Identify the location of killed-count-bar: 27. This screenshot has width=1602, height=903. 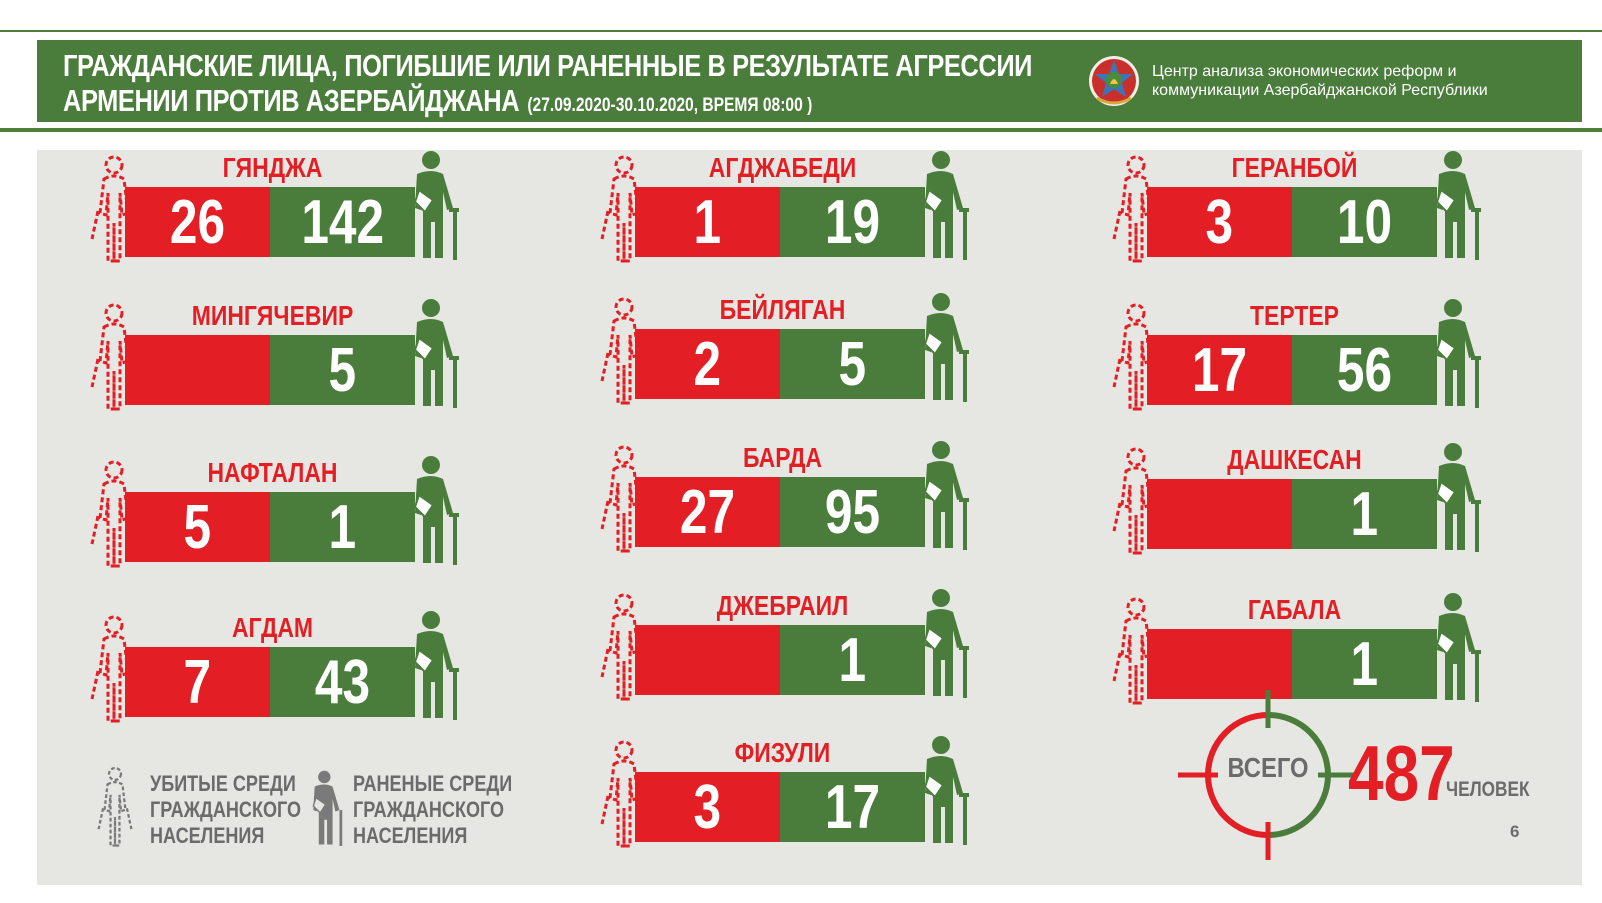
(707, 512).